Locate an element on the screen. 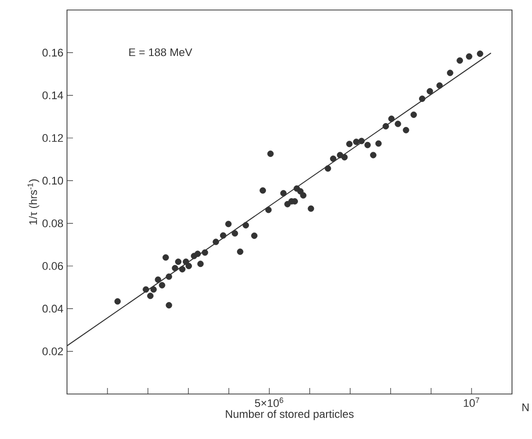 This screenshot has width=532, height=439. x-tick-label: 5×10$^{6}$ is located at coordinates (269, 402).